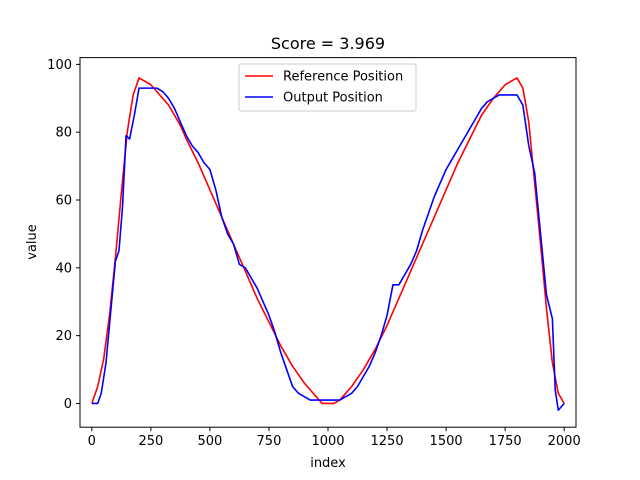 Image resolution: width=640 pixels, height=480 pixels. What do you see at coordinates (328, 463) in the screenshot?
I see `x-axis-label: index` at bounding box center [328, 463].